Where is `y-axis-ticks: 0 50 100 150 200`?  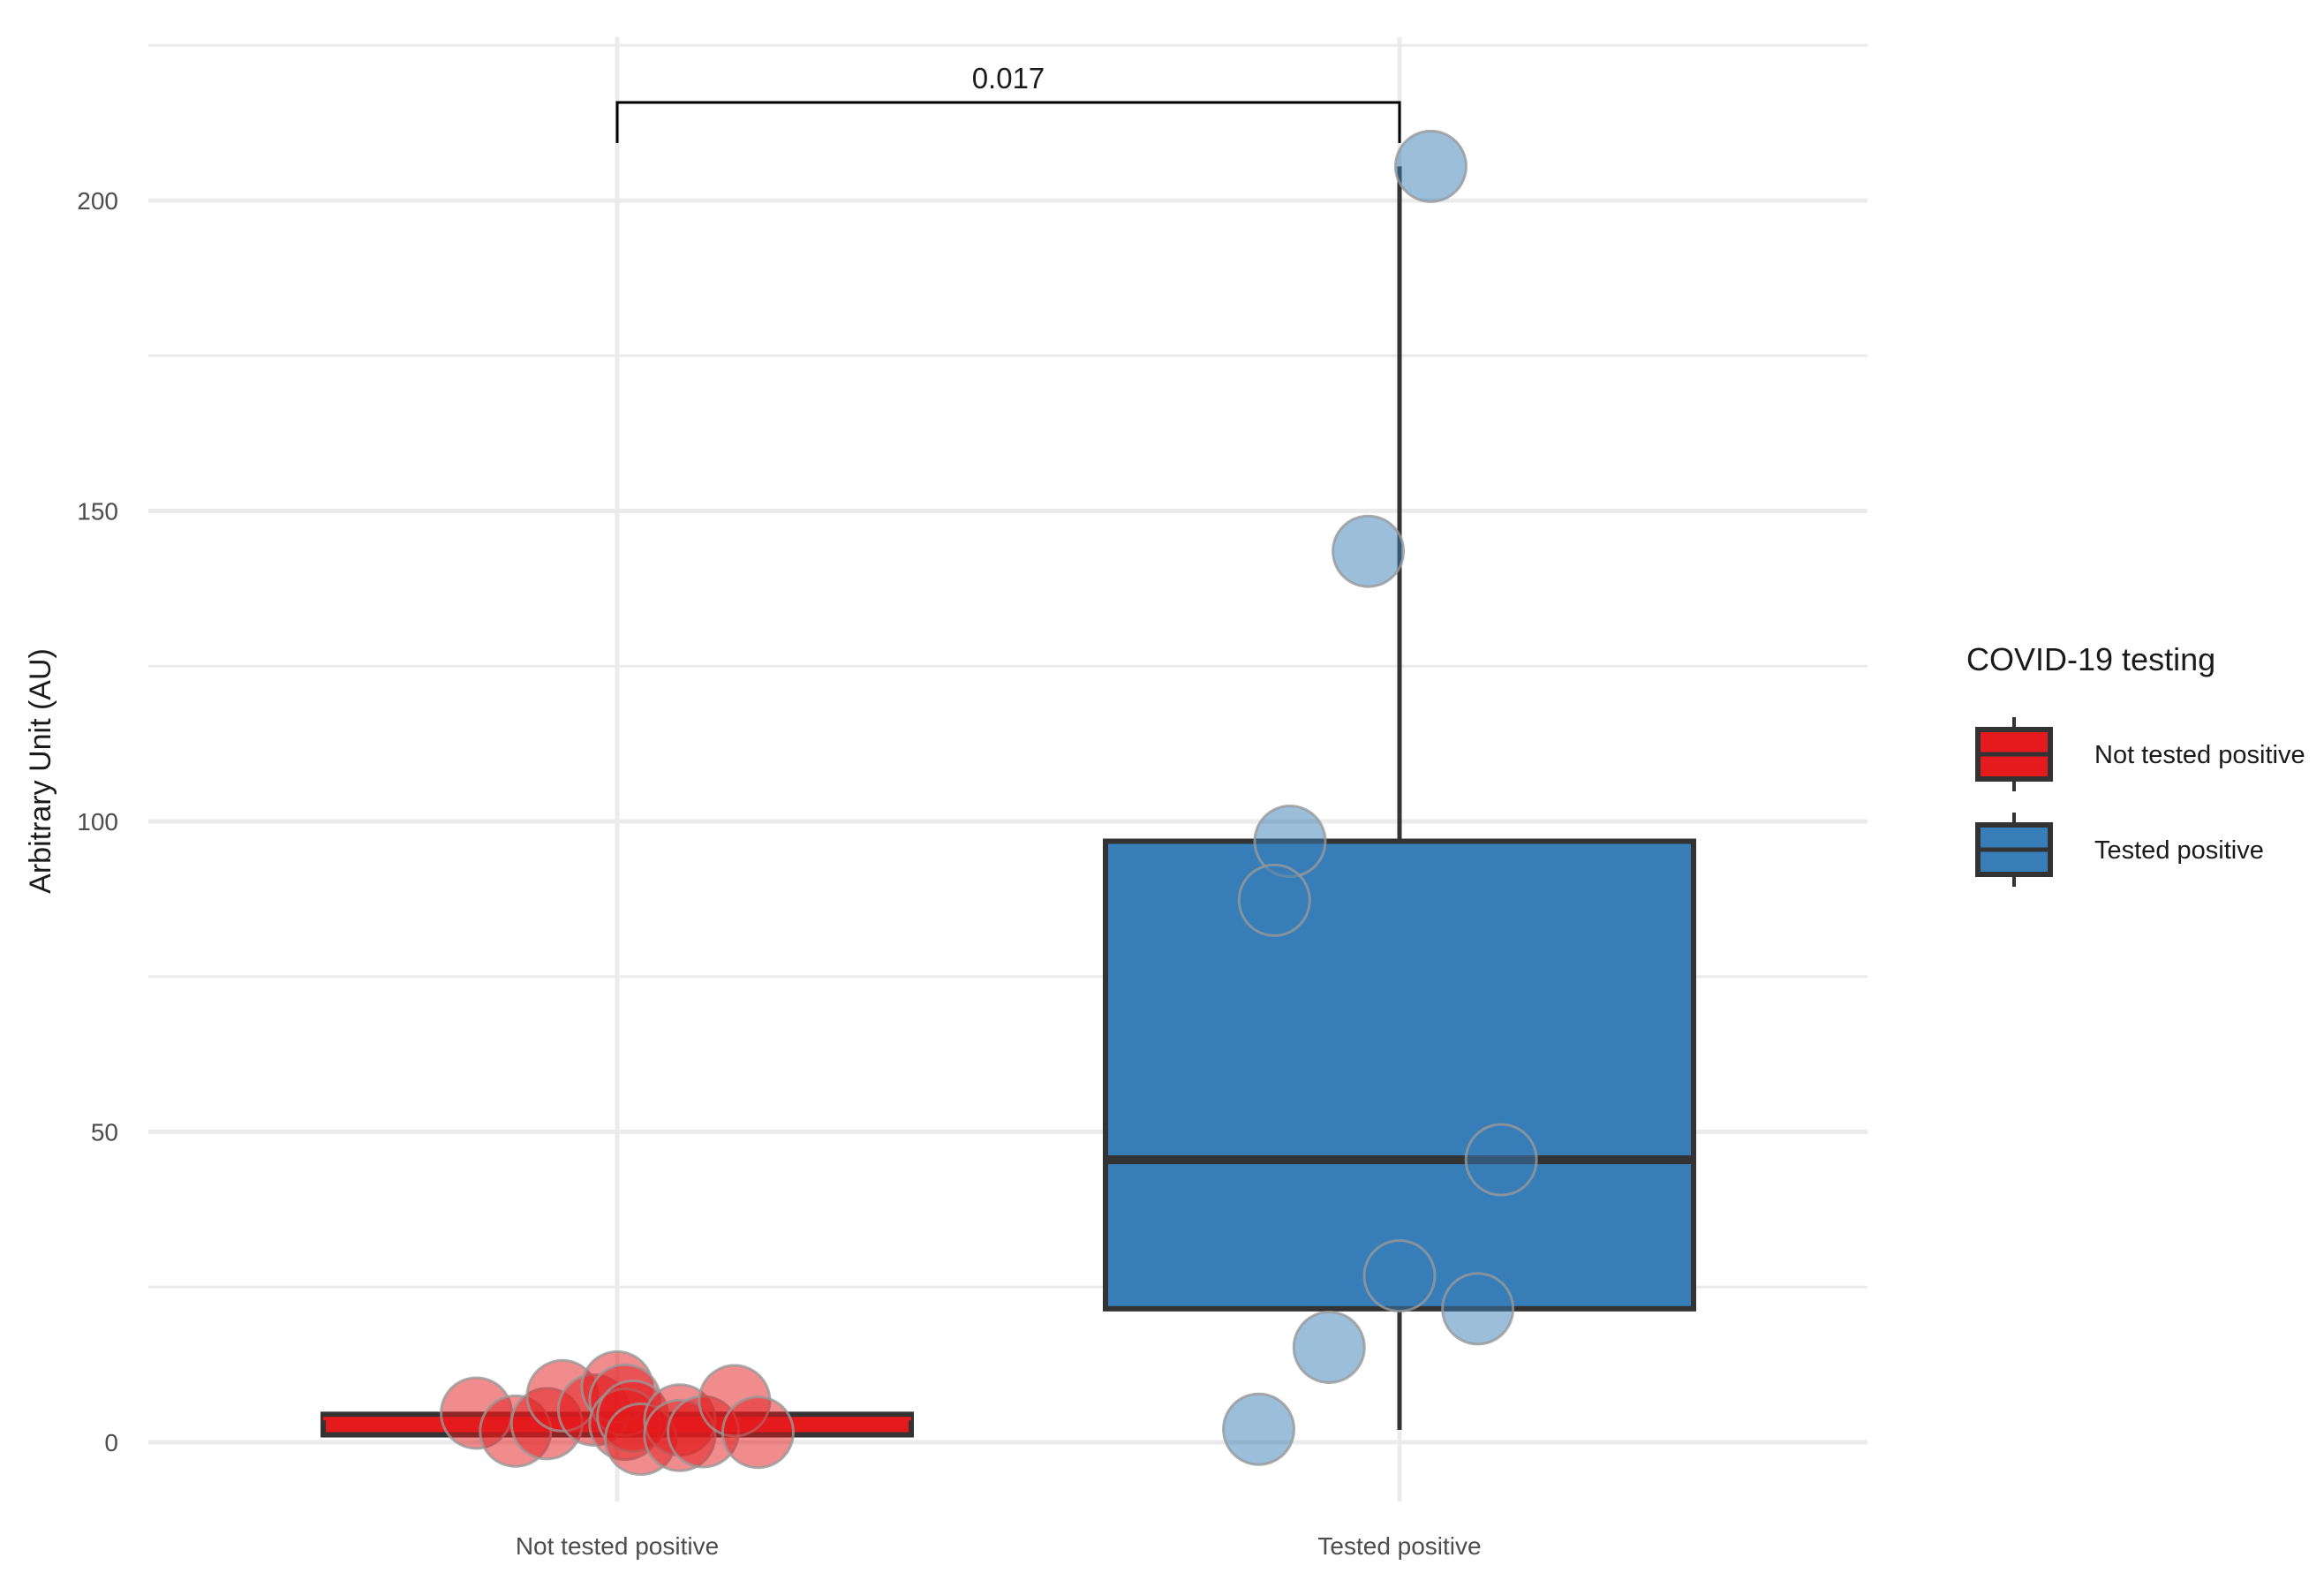
y-axis-ticks: 0 50 100 150 200 is located at coordinates (97, 821).